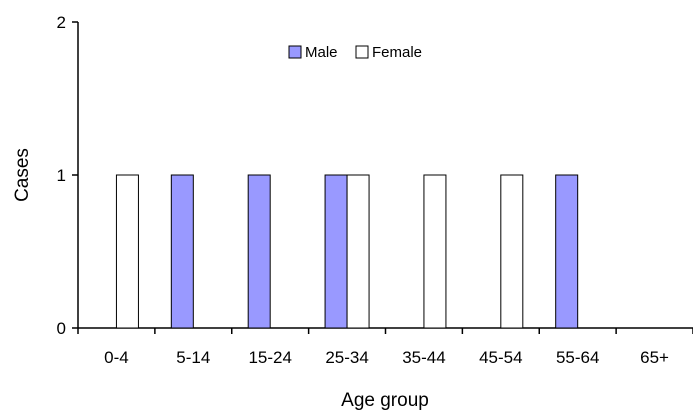  What do you see at coordinates (61, 22) in the screenshot?
I see `y-tick-label: 2` at bounding box center [61, 22].